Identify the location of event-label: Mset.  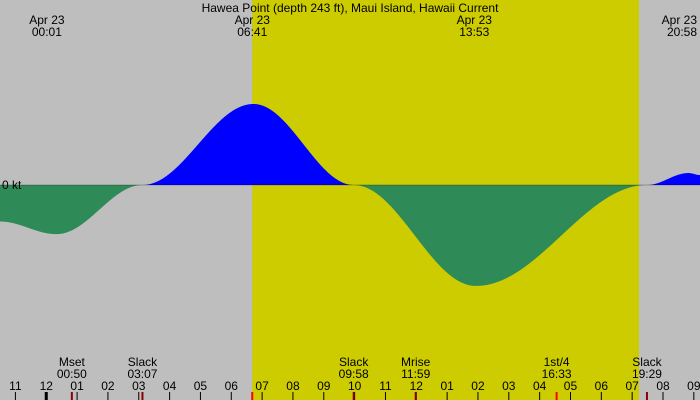
(72, 362).